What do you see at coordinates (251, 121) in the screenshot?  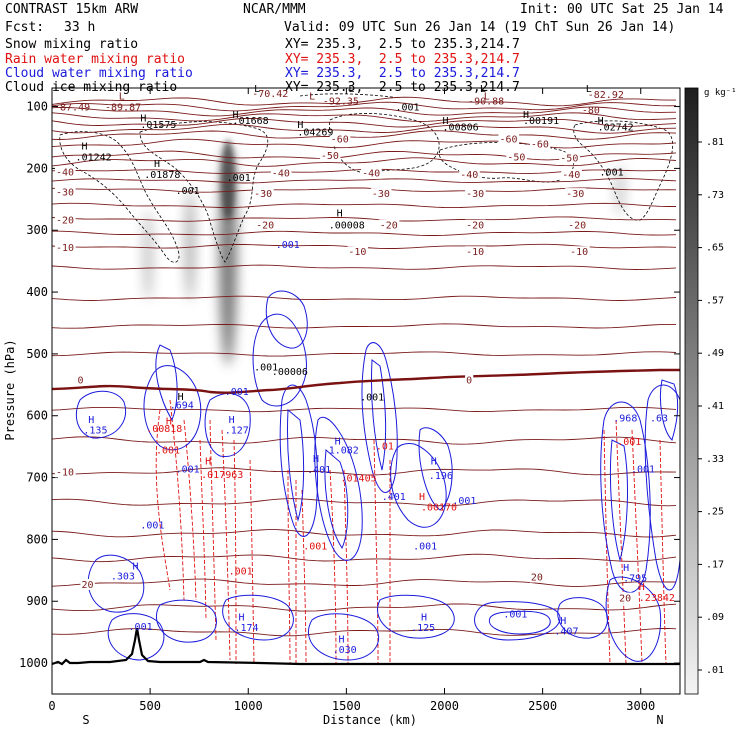 I see `extremum-label: .01668` at bounding box center [251, 121].